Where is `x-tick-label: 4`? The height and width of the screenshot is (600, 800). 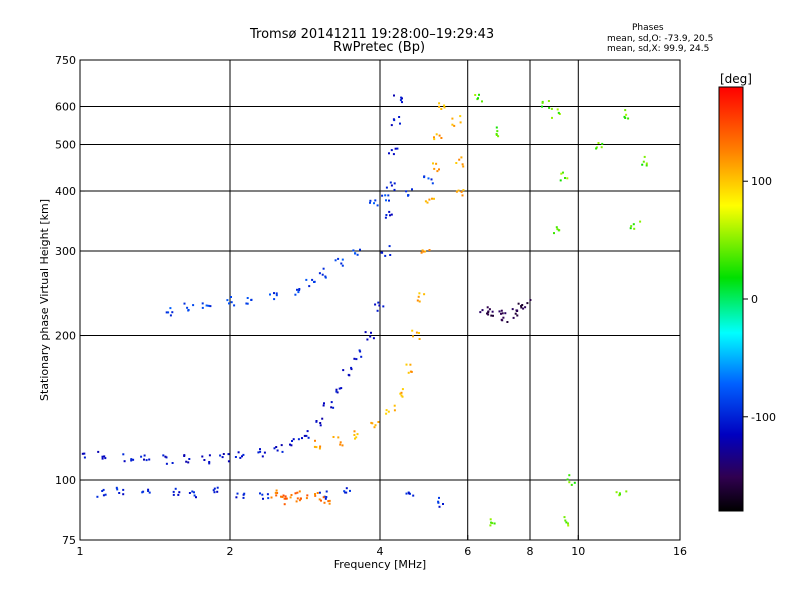 x-tick-label: 4 is located at coordinates (380, 551).